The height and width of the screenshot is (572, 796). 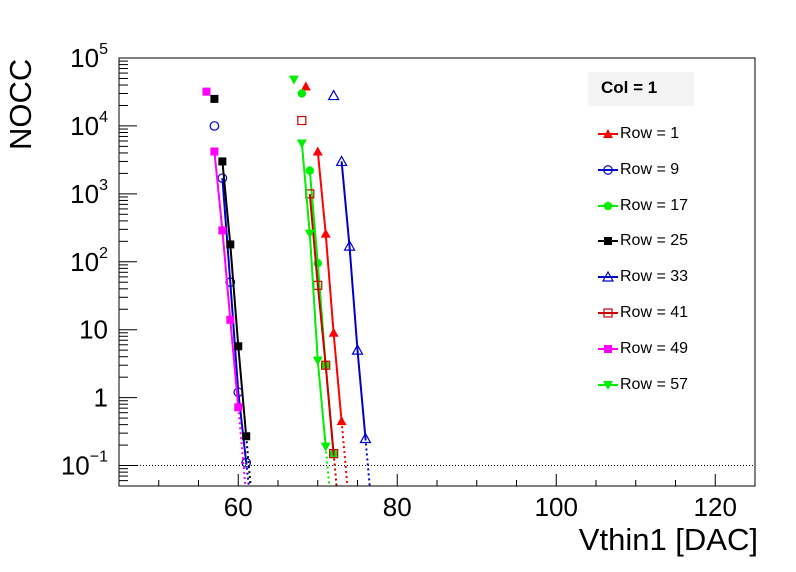 What do you see at coordinates (89, 193) in the screenshot?
I see `y-tick-label: 10³` at bounding box center [89, 193].